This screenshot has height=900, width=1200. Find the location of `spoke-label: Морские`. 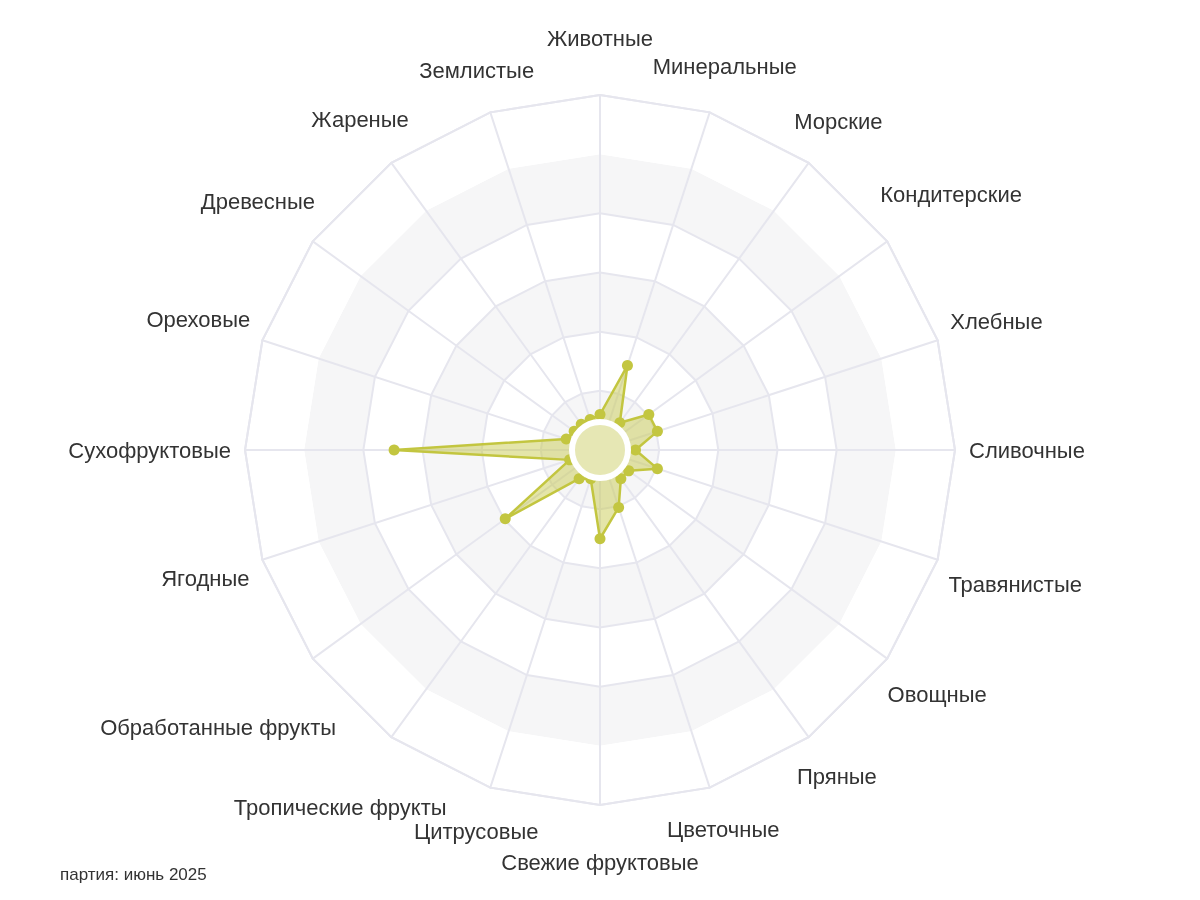

spoke-label: Морские is located at coordinates (838, 122).